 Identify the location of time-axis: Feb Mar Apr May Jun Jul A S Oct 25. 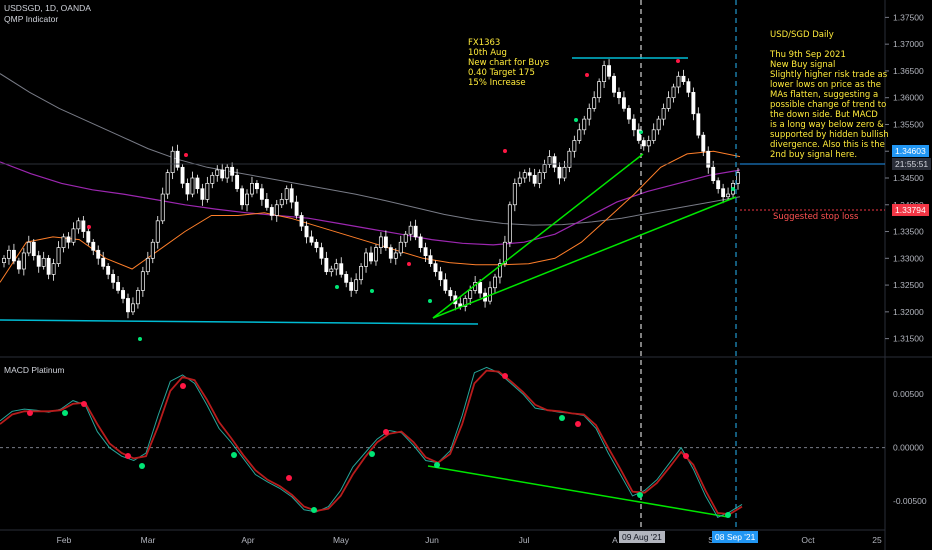
(469, 540).